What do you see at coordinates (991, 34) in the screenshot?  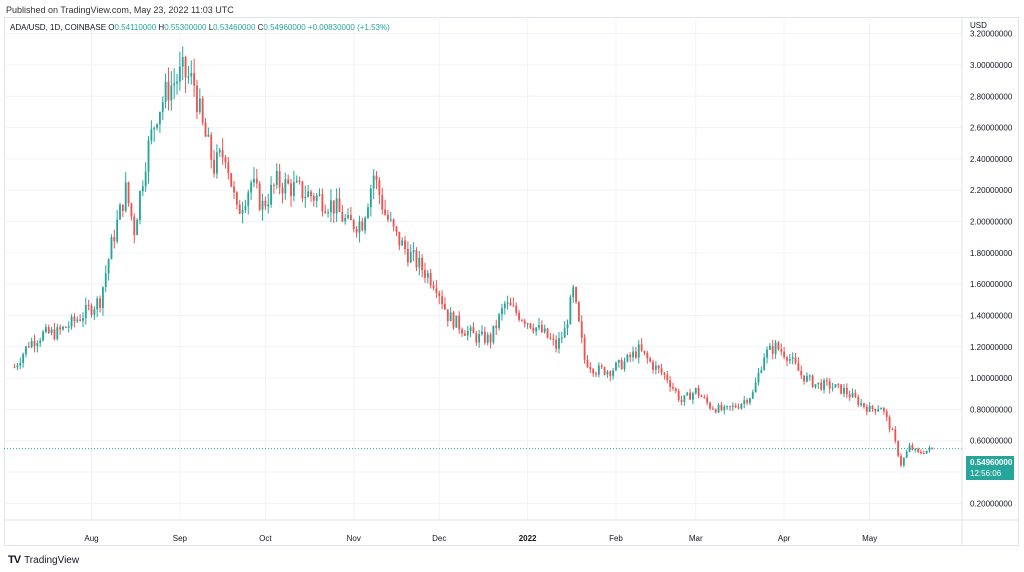 I see `price-tick-label: 3.20000000` at bounding box center [991, 34].